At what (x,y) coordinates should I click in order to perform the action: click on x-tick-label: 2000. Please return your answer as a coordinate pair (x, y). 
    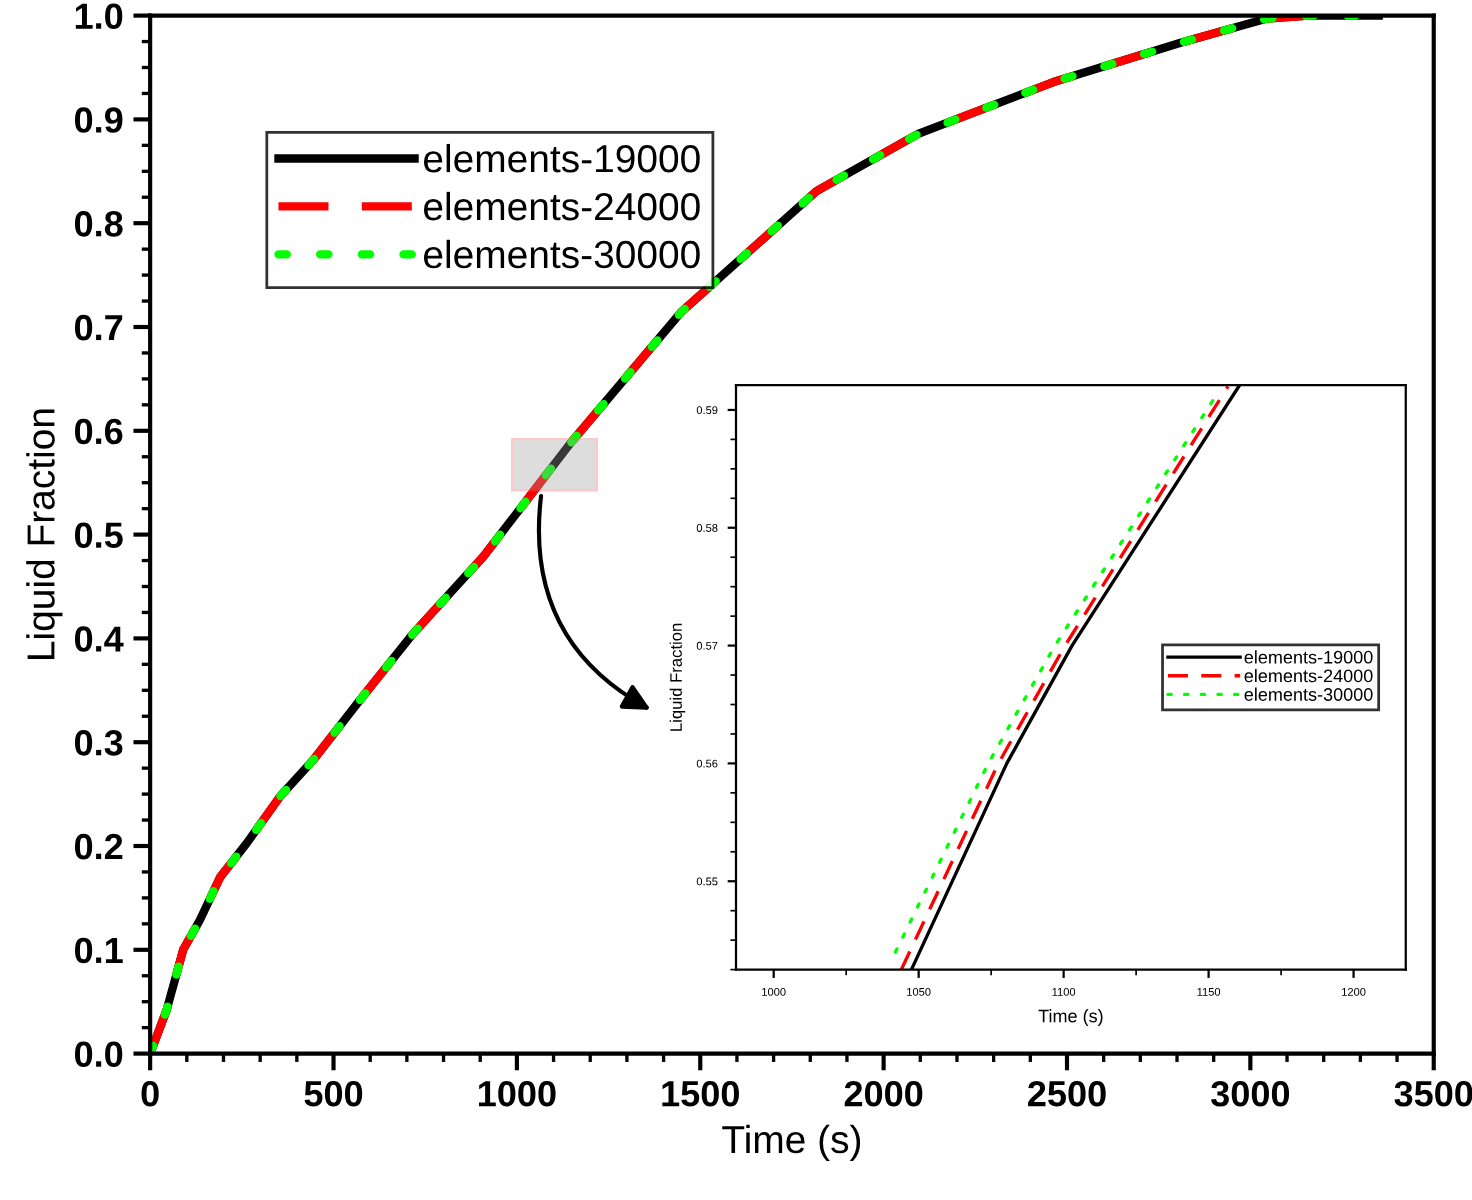
    Looking at the image, I should click on (883, 1093).